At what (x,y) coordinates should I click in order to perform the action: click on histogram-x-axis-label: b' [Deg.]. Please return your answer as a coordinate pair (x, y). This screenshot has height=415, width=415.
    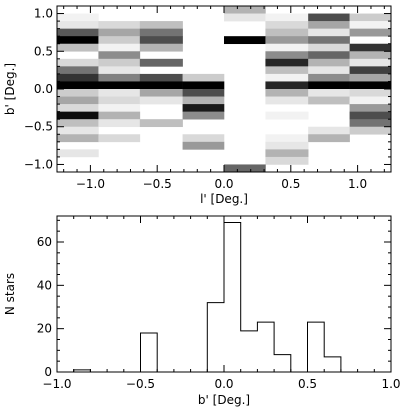
    Looking at the image, I should click on (224, 400).